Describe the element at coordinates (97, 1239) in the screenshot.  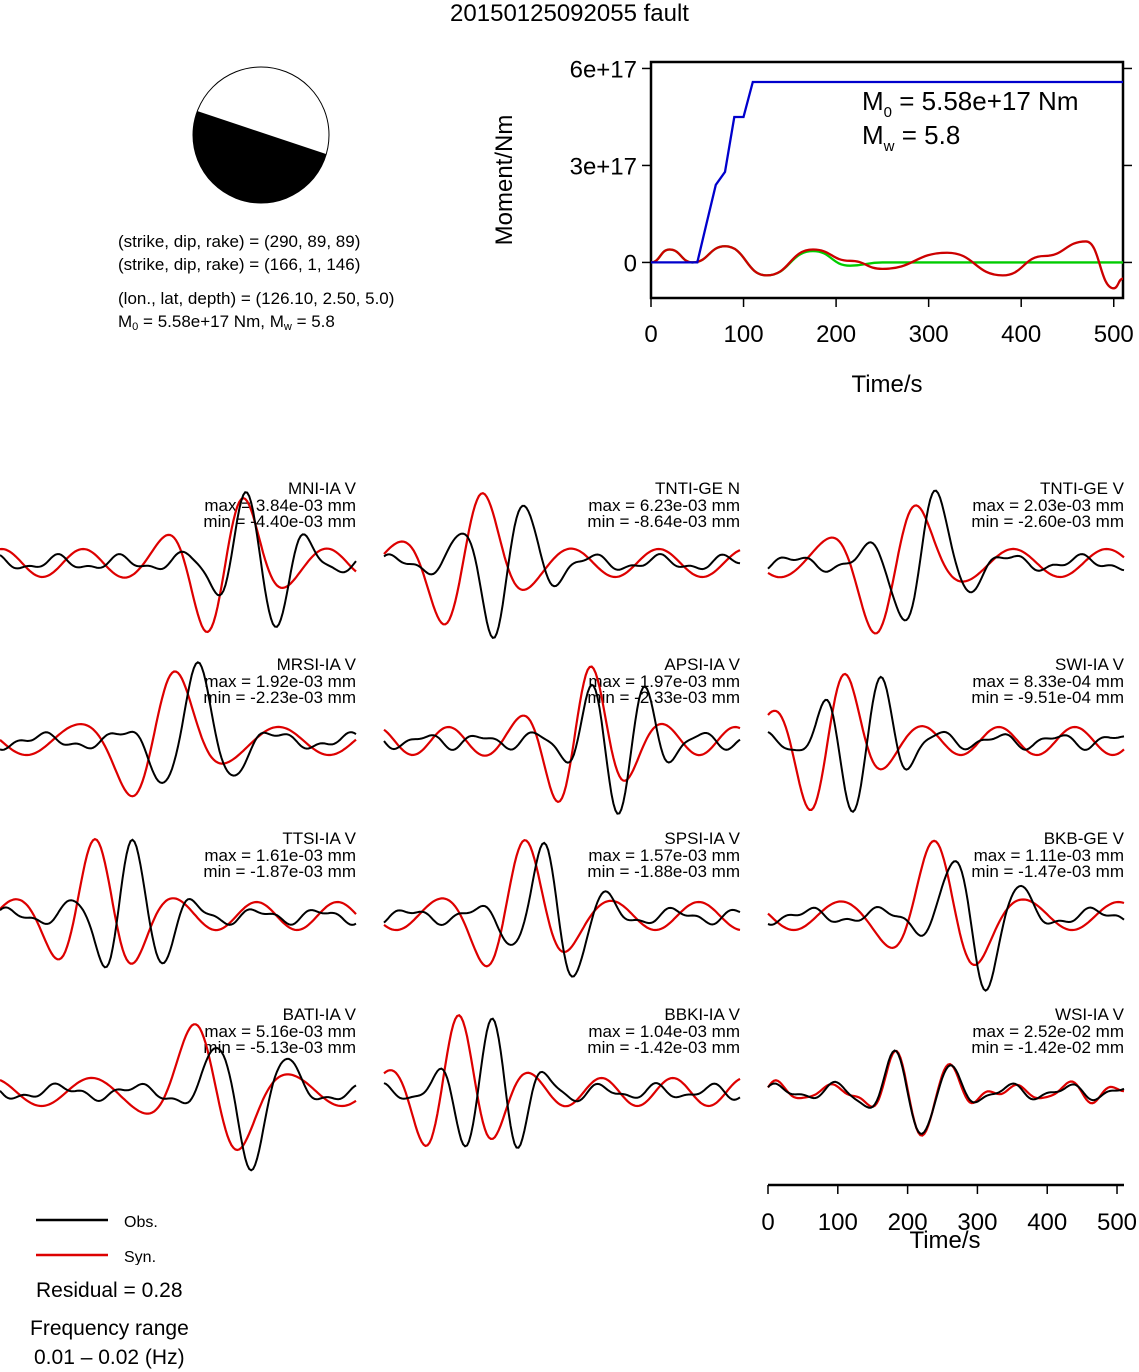
I see `legend: Obs. Syn.` at that location.